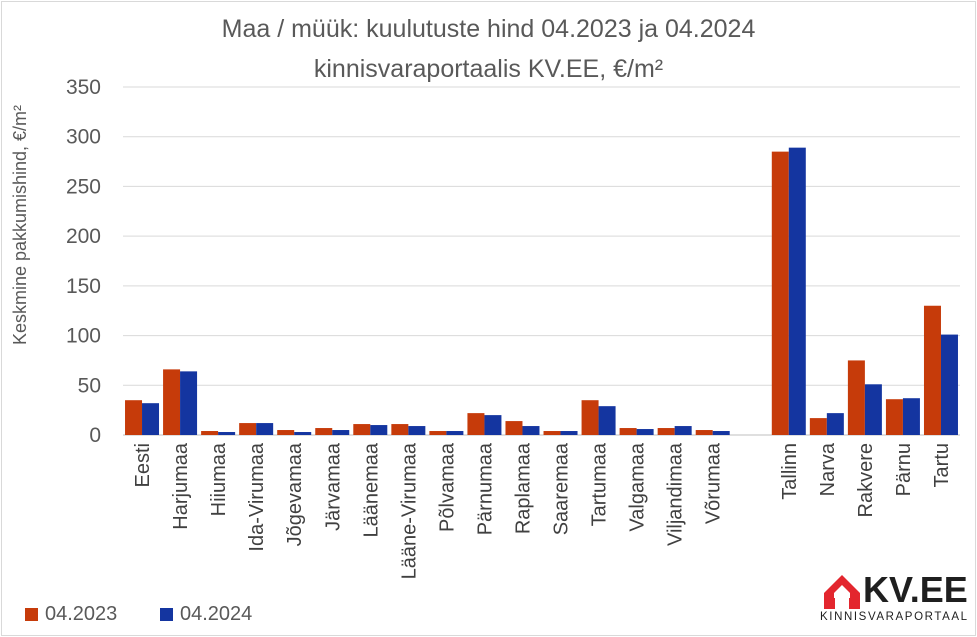 Image resolution: width=977 pixels, height=637 pixels. What do you see at coordinates (210, 433) in the screenshot?
I see `bar-04.2023-Hiiumaa` at bounding box center [210, 433].